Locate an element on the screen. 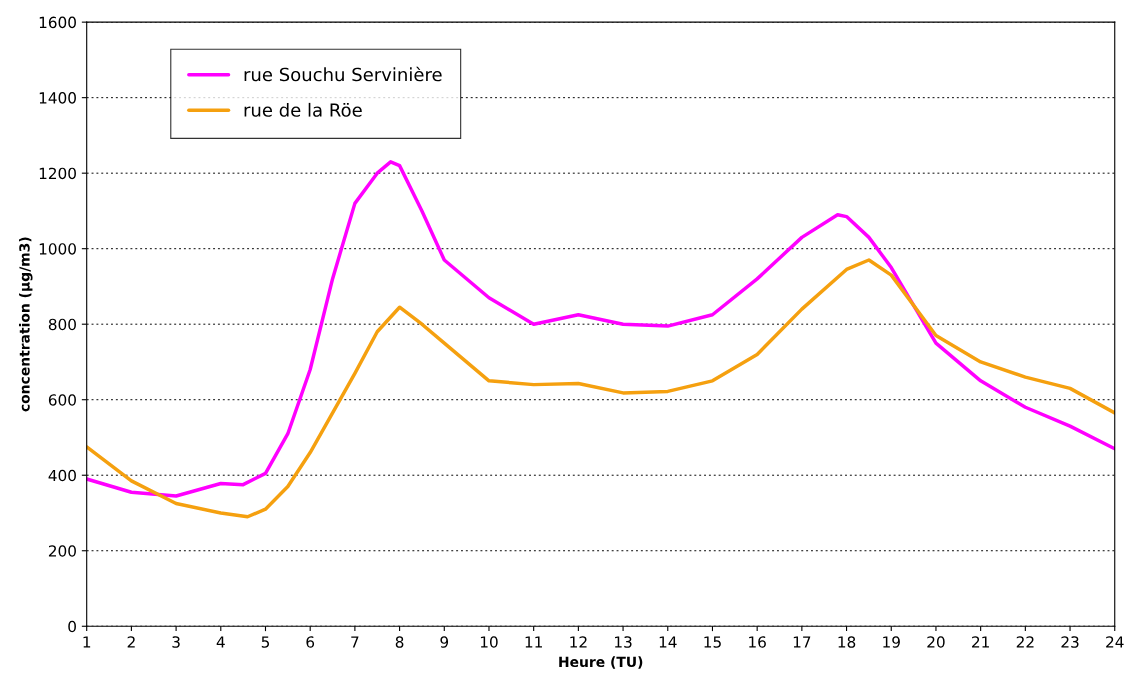 The image size is (1126, 692). x-tick-label: 10 is located at coordinates (489, 642).